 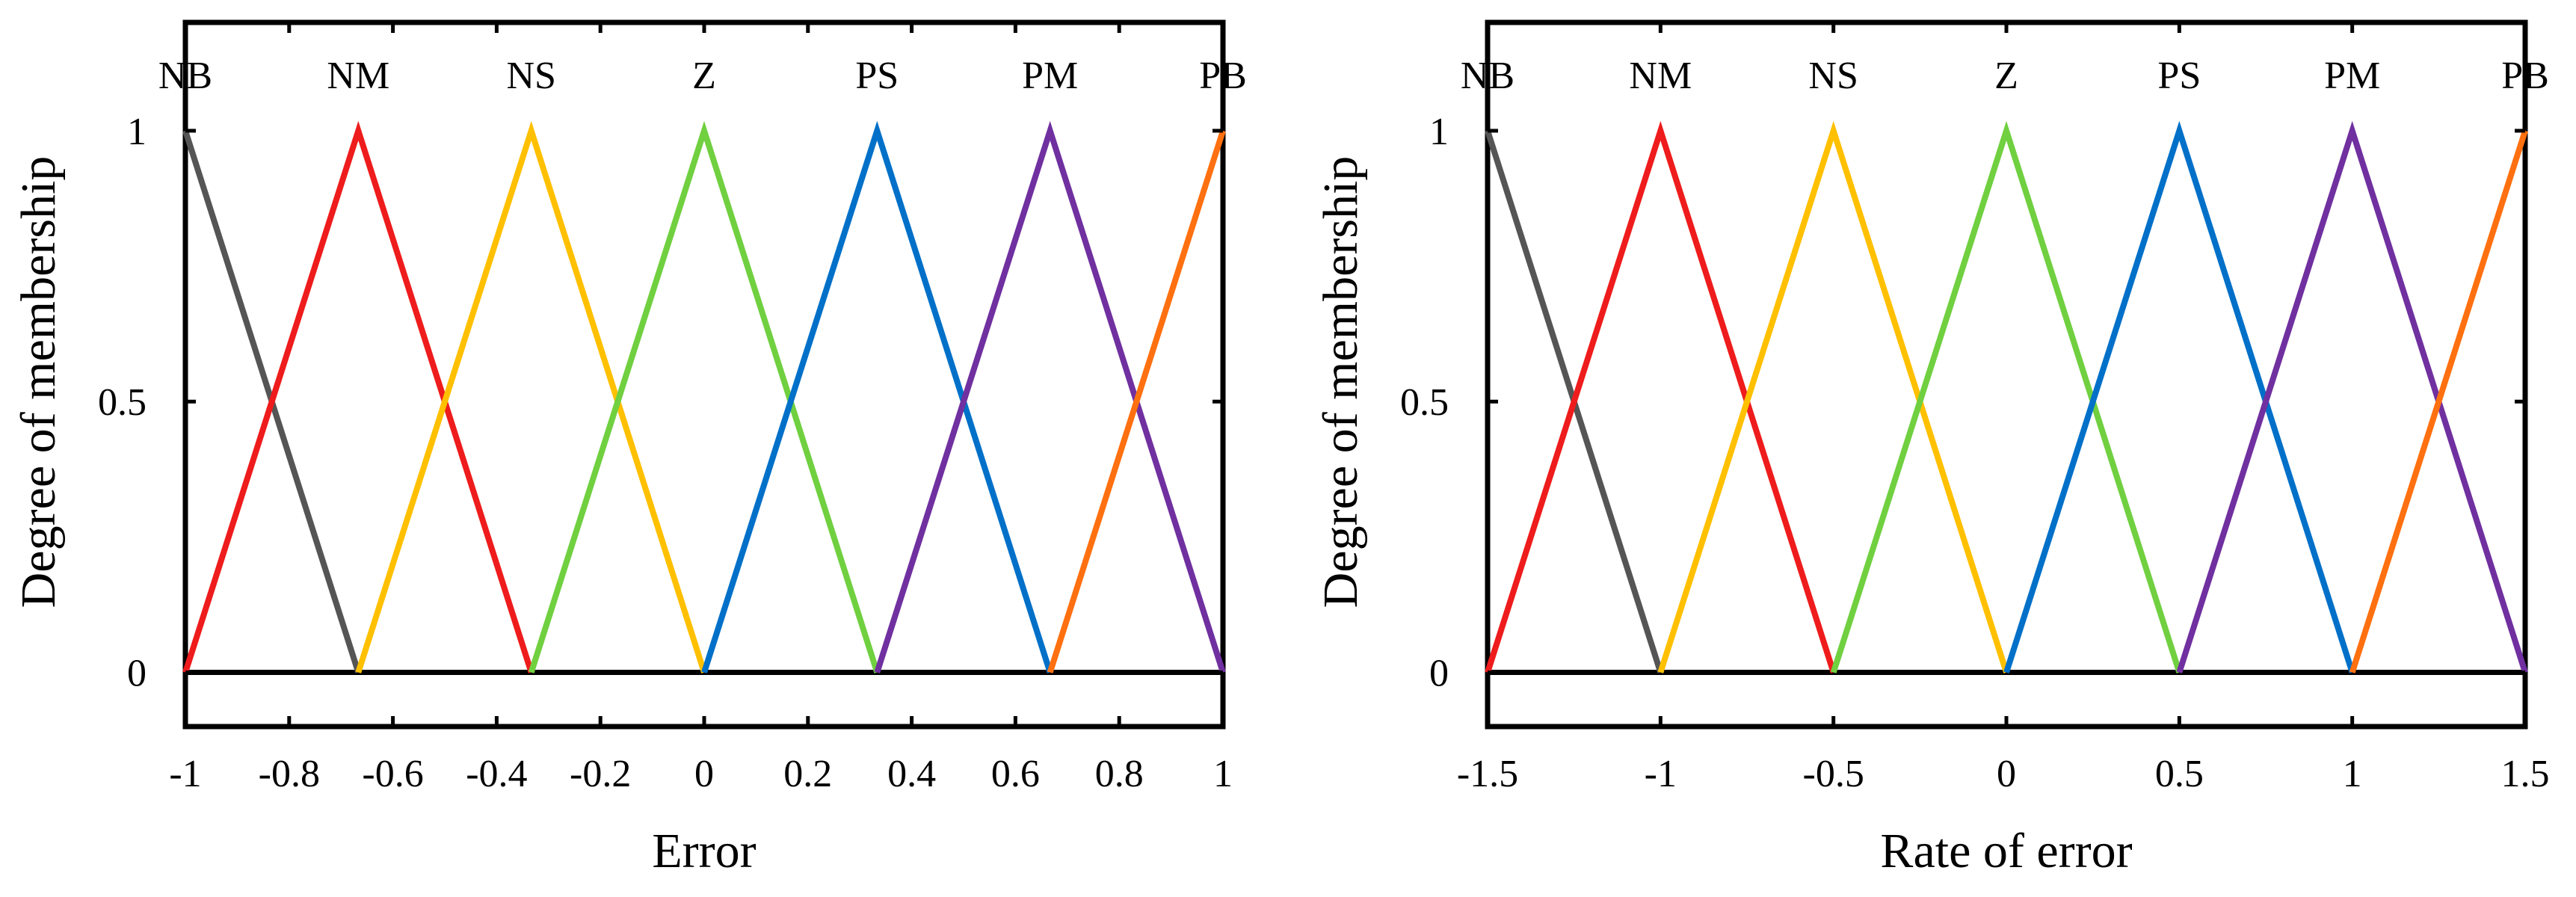 I want to click on x-tick-label: -0.8, so click(x=289, y=774).